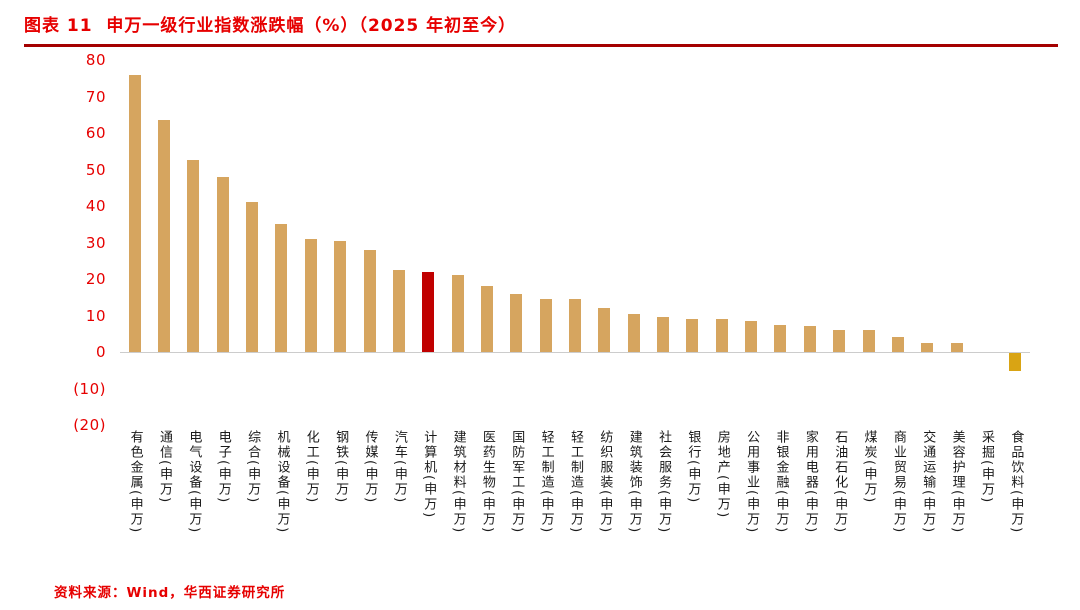 Image resolution: width=1080 pixels, height=610 pixels. Describe the element at coordinates (282, 482) in the screenshot. I see `x-axis-label: 机械设备(申万)` at that location.